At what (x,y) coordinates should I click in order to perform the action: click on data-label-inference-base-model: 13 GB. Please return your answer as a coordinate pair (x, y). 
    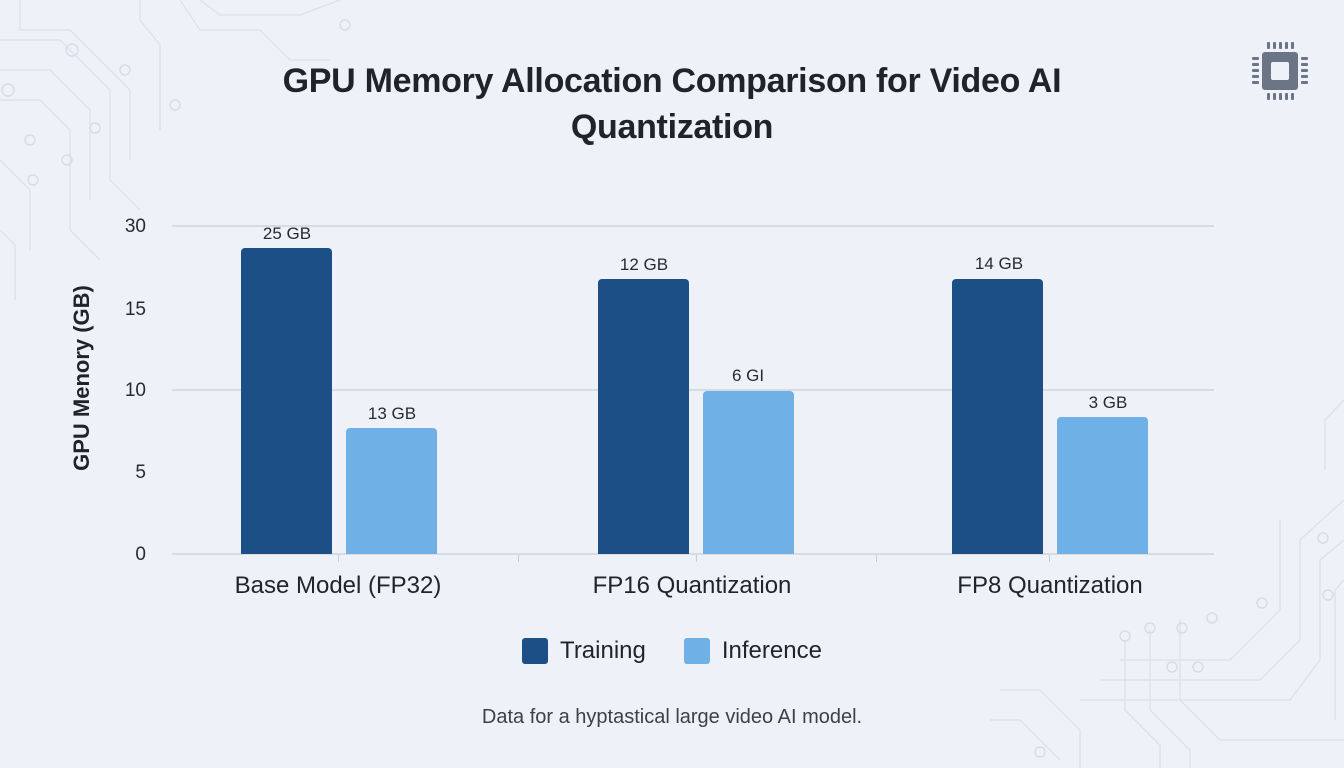
    Looking at the image, I should click on (392, 413).